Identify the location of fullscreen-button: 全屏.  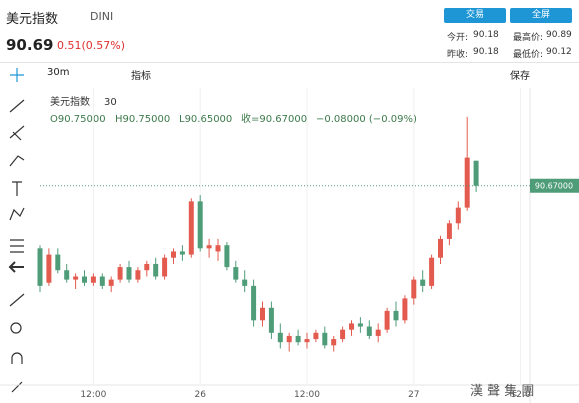
(541, 15).